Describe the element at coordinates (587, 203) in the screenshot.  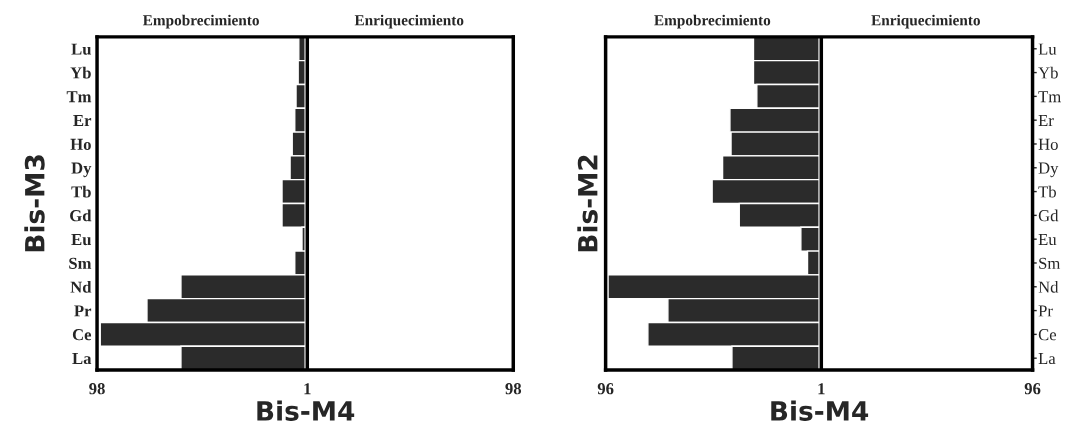
I see `y-axis-title: Bis-M2` at that location.